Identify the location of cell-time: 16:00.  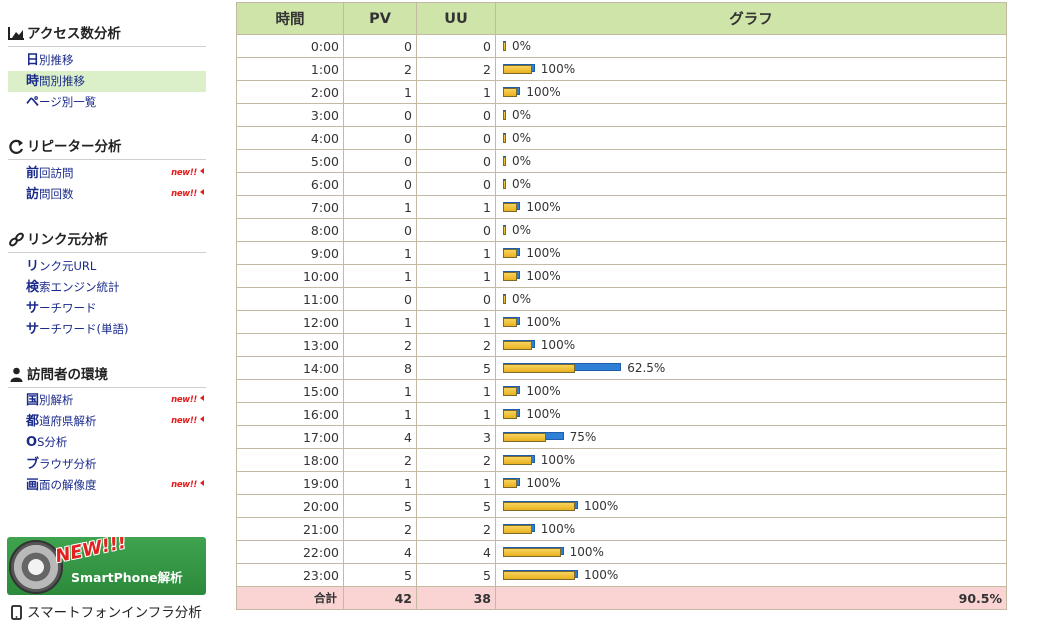
(290, 414).